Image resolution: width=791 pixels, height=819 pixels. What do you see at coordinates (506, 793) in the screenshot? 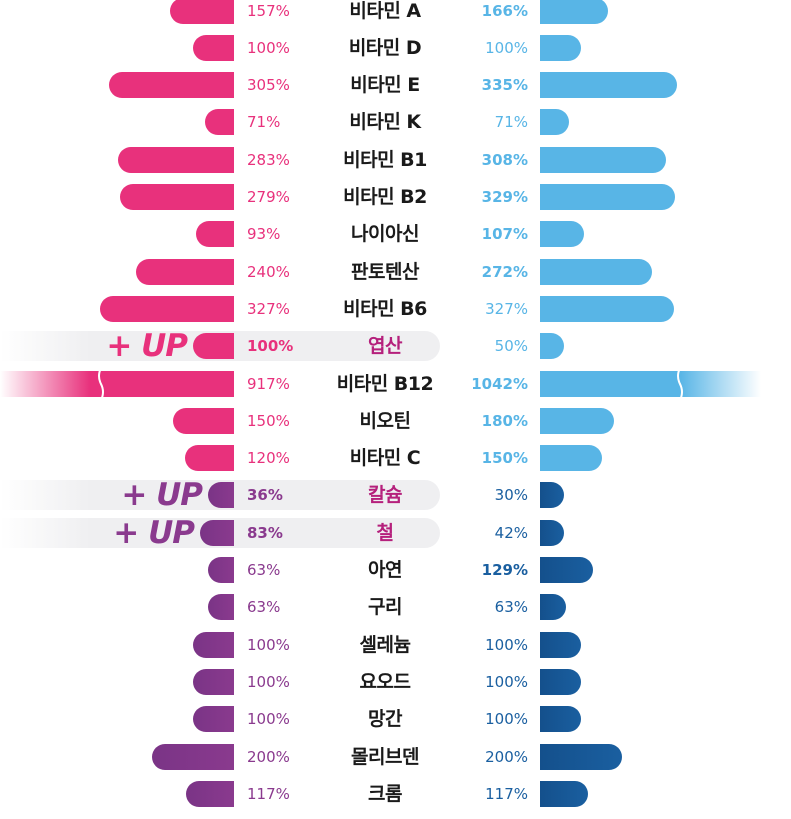
I see `right-value-label: 117%` at bounding box center [506, 793].